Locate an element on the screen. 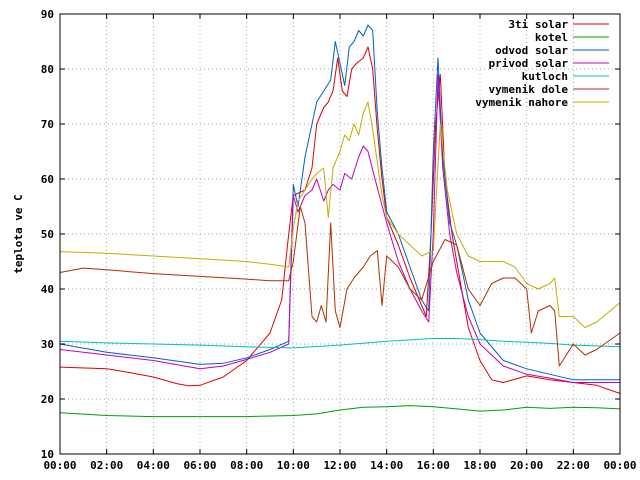  x-tick-label: 10:00 is located at coordinates (293, 465).